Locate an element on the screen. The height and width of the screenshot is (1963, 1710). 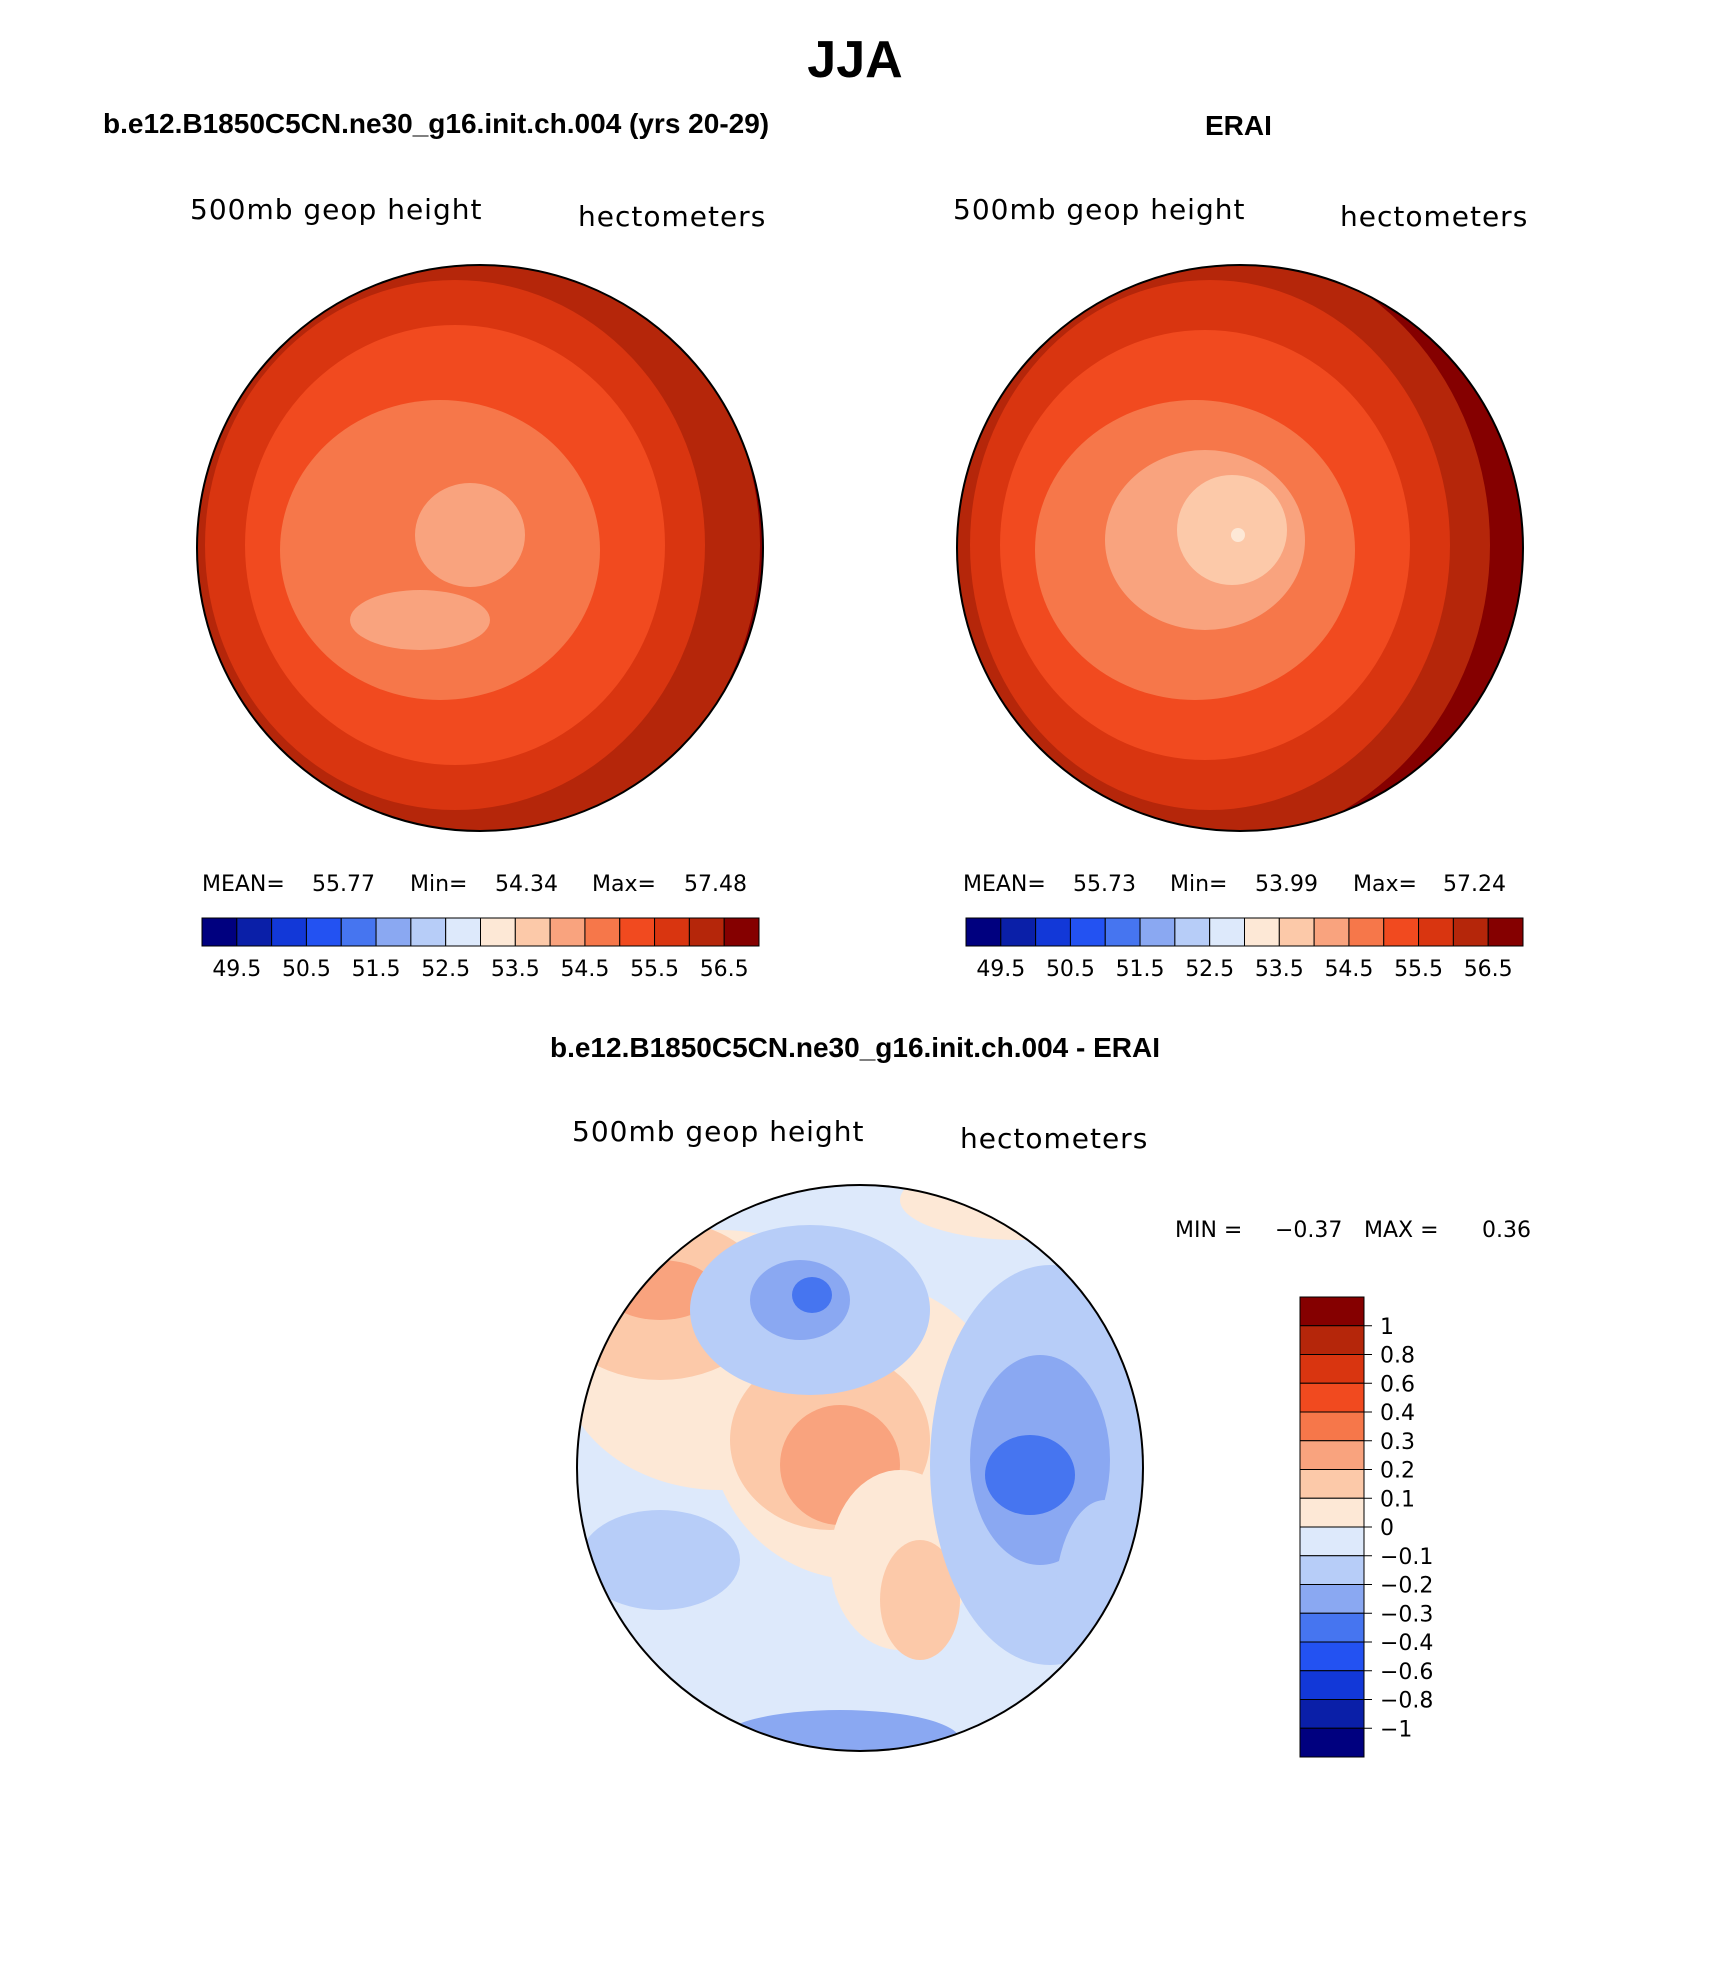
diff-min-label: MIN = is located at coordinates (1209, 1230).